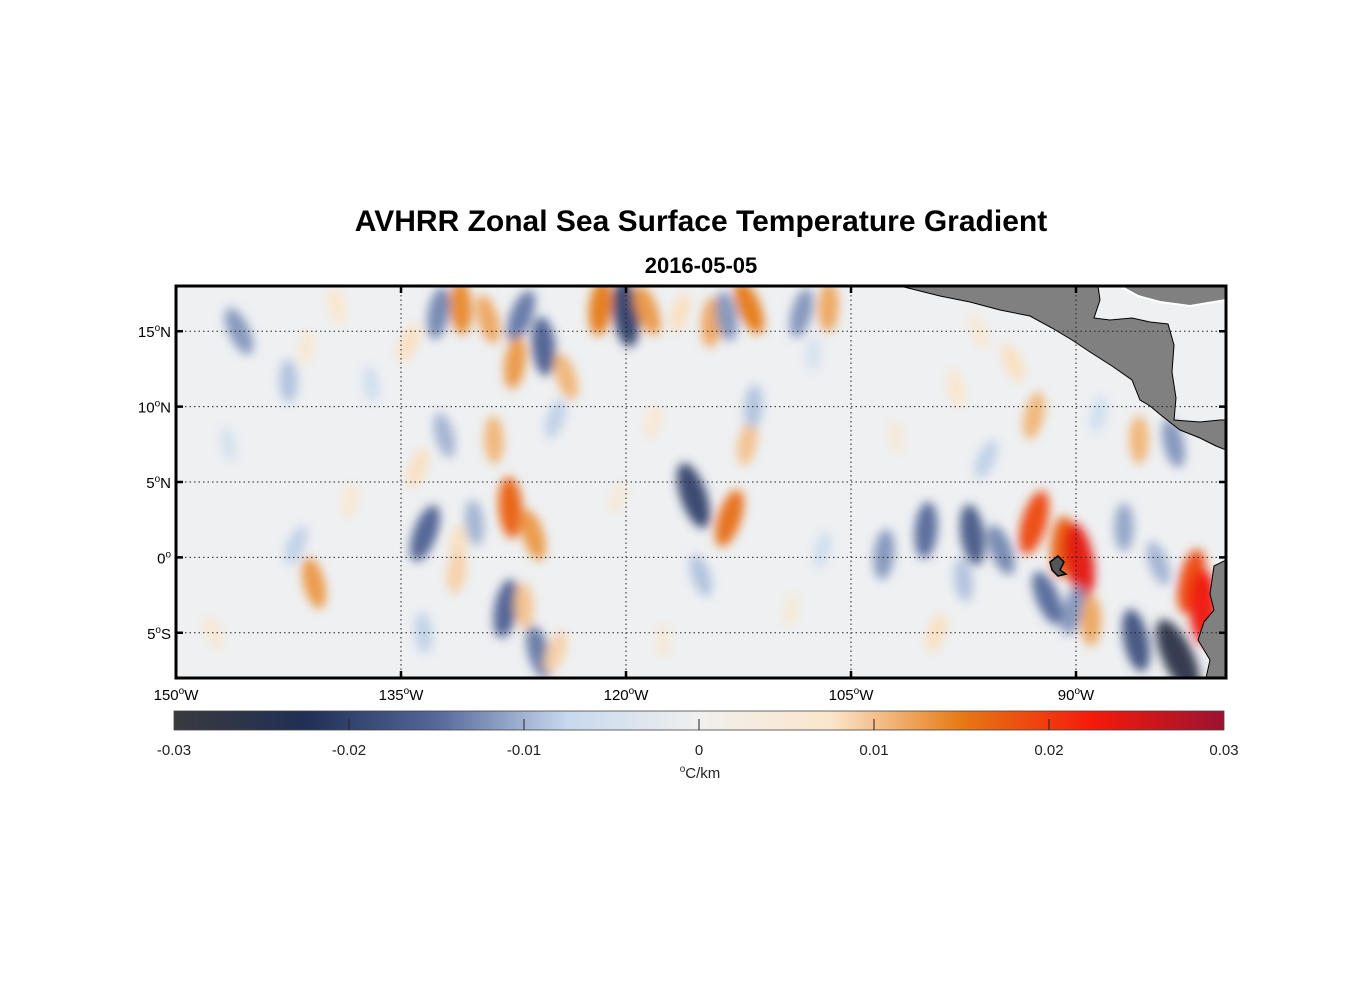 This screenshot has width=1356, height=1000. Describe the element at coordinates (349, 750) in the screenshot. I see `colorbar-tick-label: -0.02` at that location.